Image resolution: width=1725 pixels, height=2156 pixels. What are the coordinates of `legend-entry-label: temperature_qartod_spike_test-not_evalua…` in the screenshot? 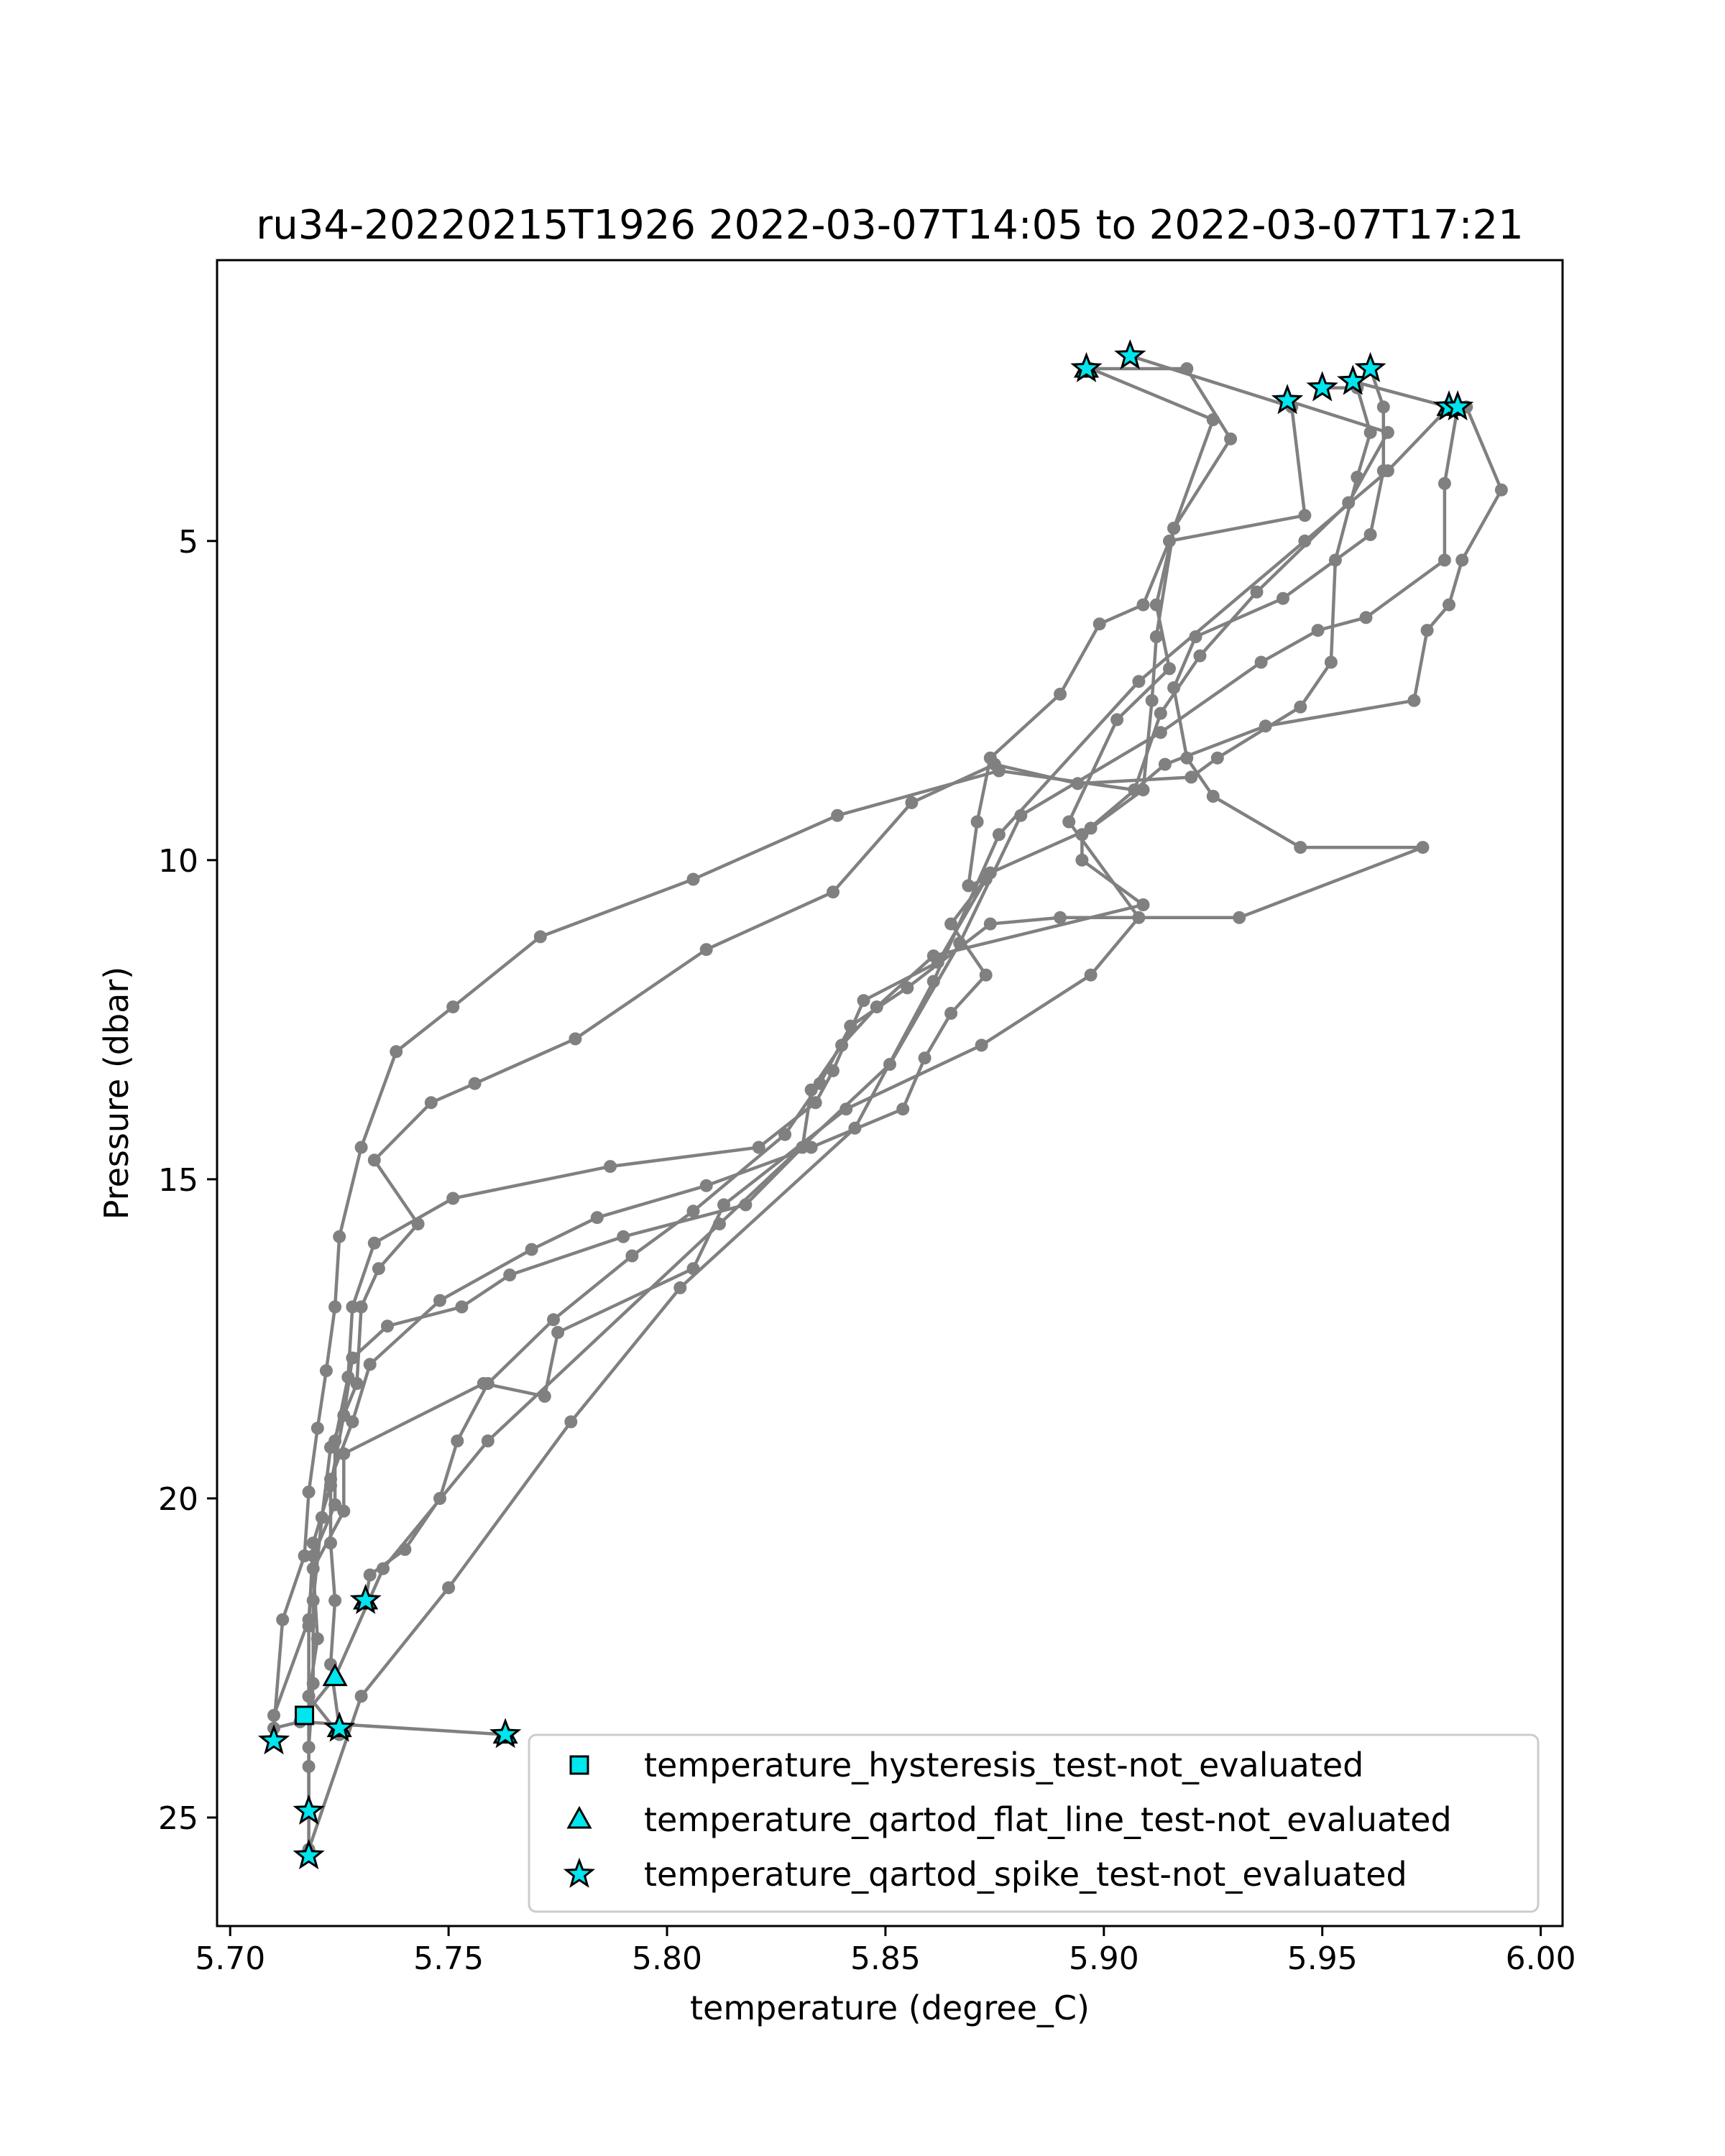 It's located at (1025, 1874).